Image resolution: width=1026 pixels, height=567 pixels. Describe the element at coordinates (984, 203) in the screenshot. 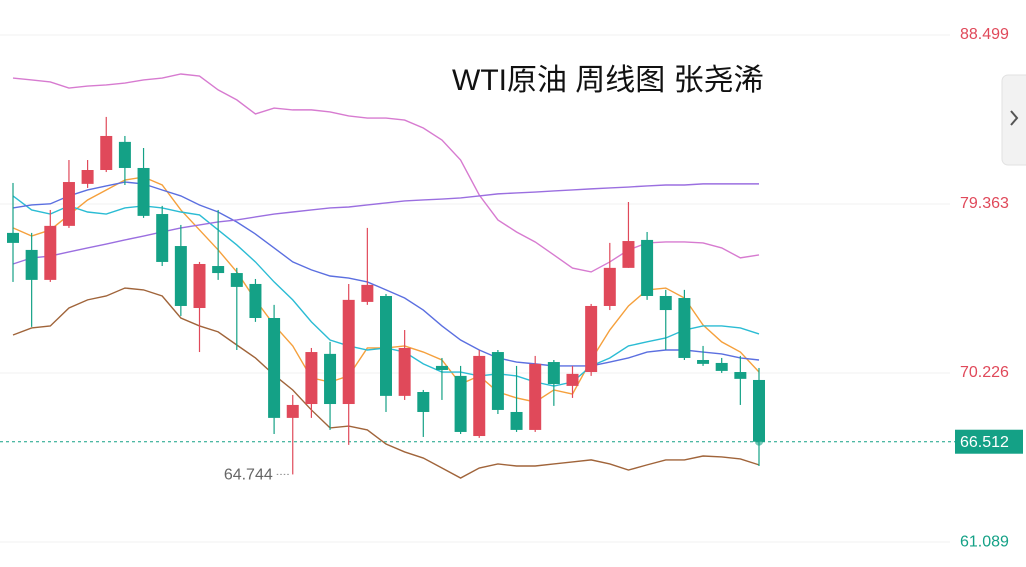

I see `y-tick-label: 79.363` at that location.